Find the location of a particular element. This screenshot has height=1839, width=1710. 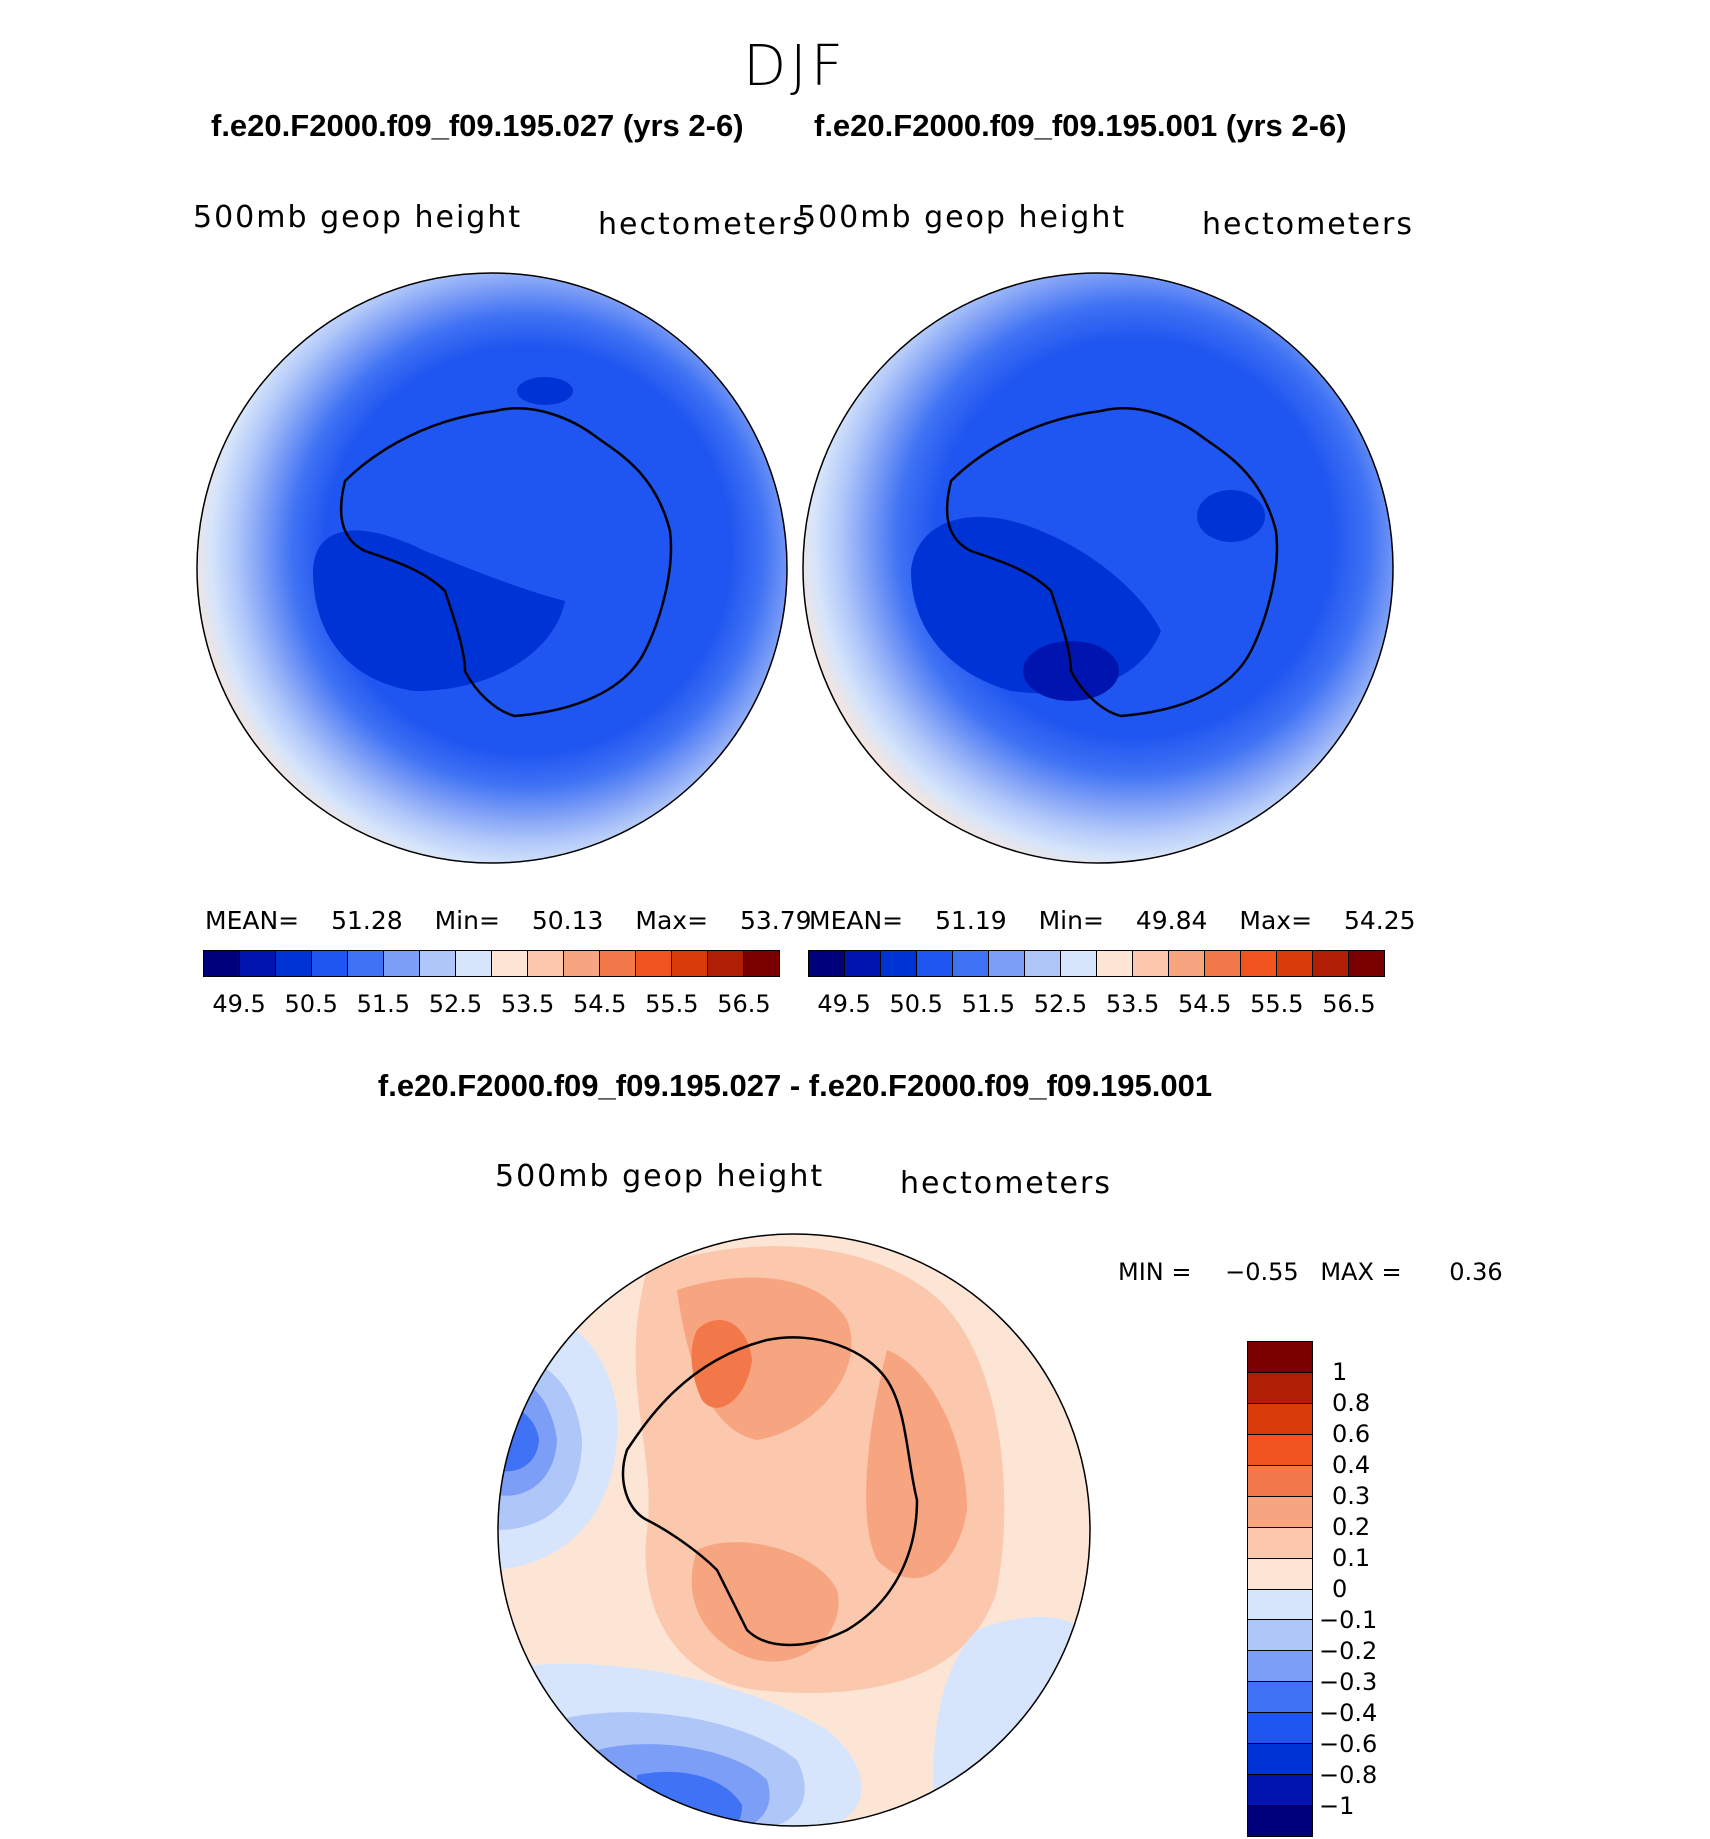

mean-value-left: 51.28 is located at coordinates (367, 920).